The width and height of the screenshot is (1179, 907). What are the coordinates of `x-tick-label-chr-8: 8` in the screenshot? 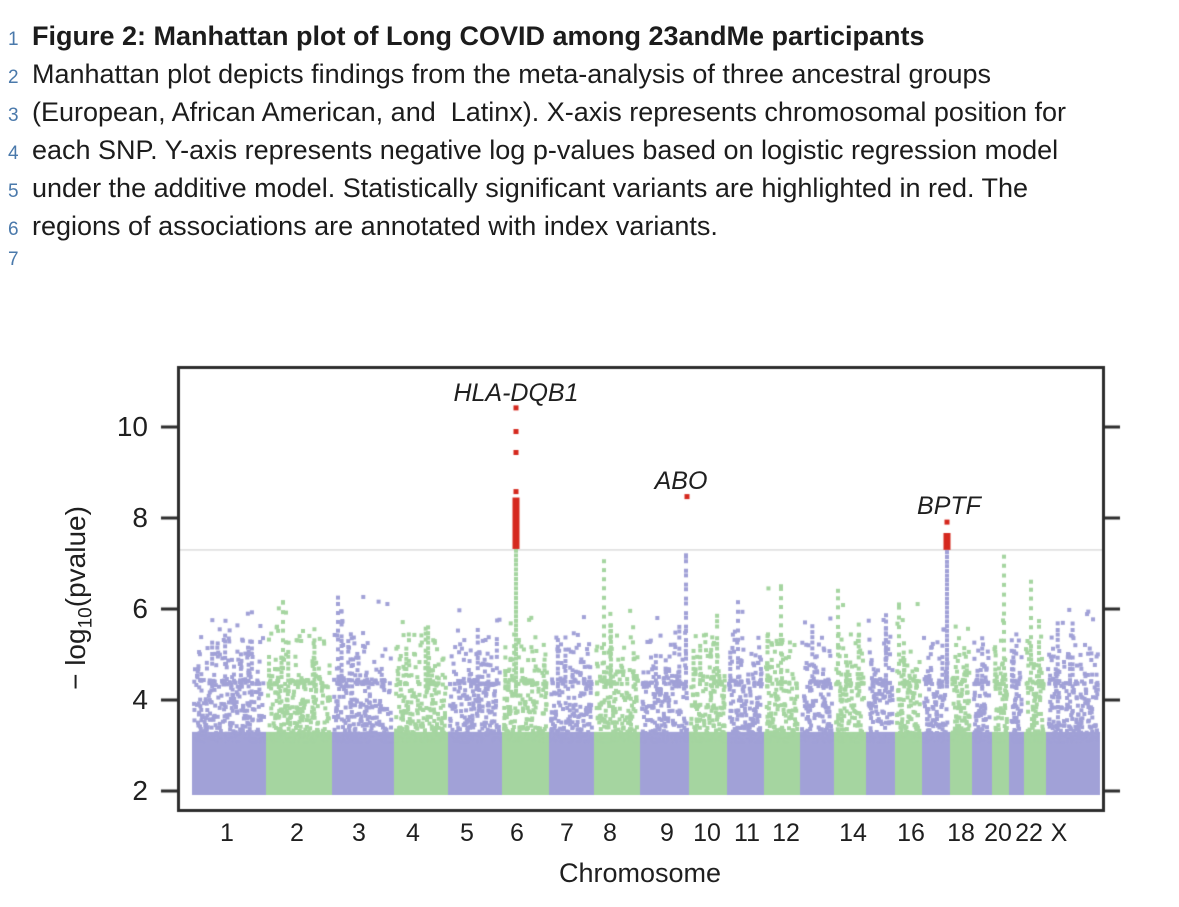 It's located at (610, 833).